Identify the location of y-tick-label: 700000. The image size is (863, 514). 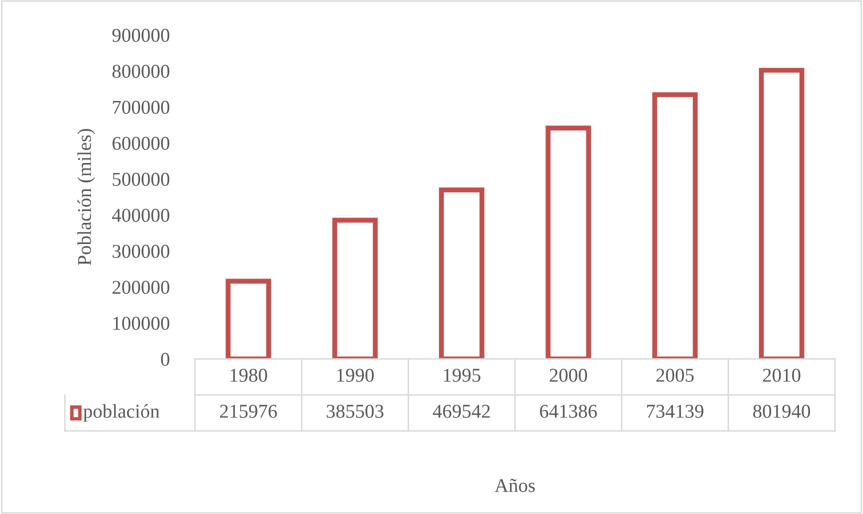
(141, 107).